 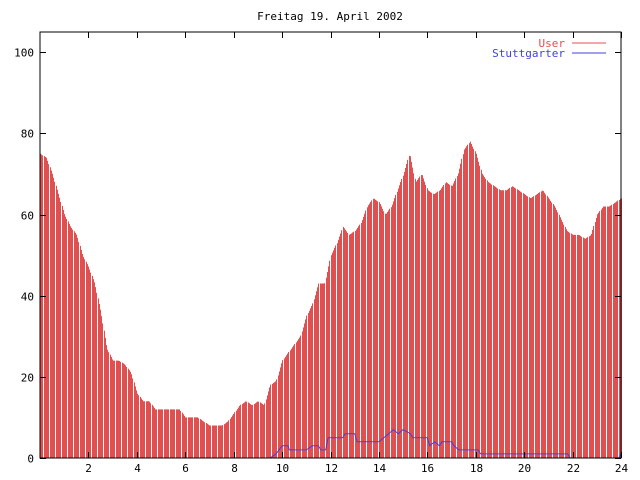 I want to click on y-tick-label: 80, so click(x=27, y=134).